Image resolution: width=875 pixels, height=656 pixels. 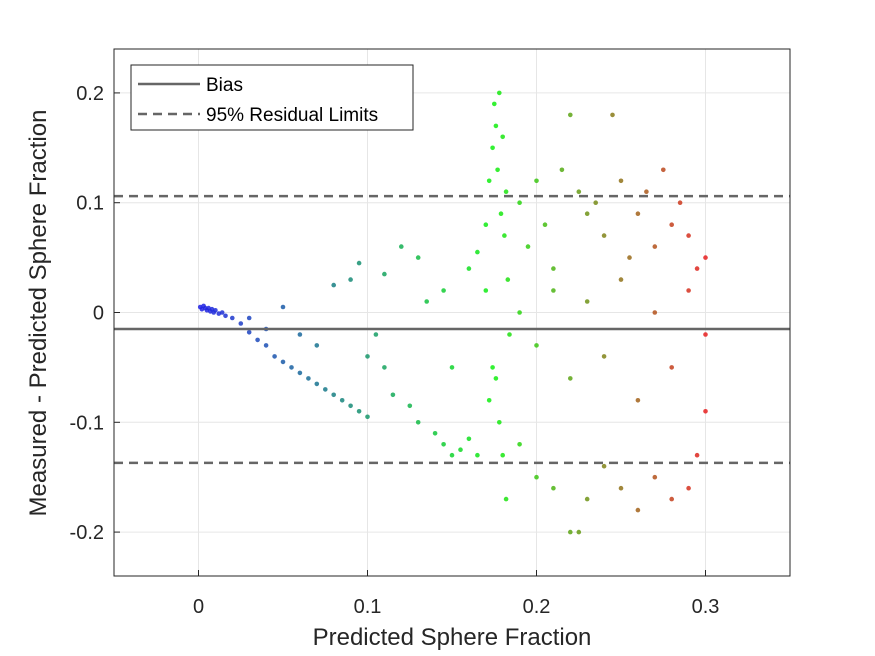 What do you see at coordinates (456, 594) in the screenshot?
I see `x-axis-ticks: 0 0.1 0.2 0.3` at bounding box center [456, 594].